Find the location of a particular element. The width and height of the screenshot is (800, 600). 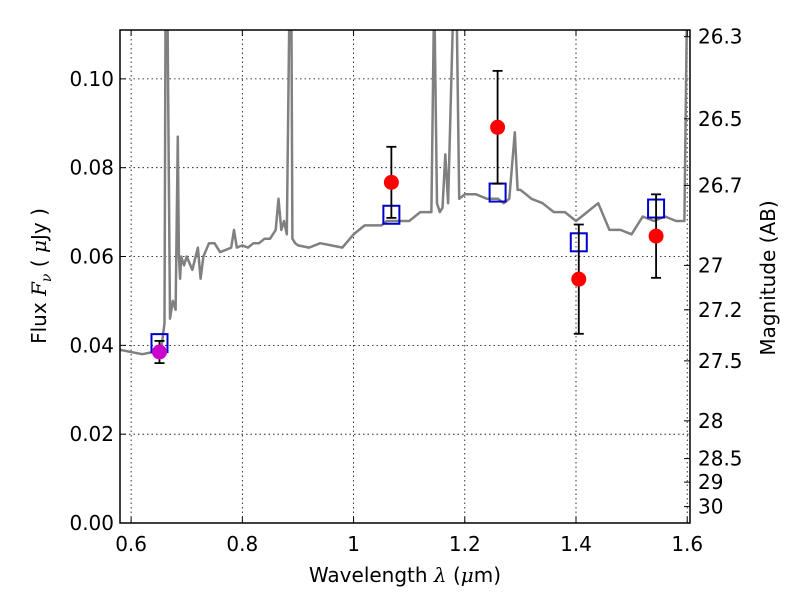

magnitude-tick-label: 26.7 is located at coordinates (720, 185).